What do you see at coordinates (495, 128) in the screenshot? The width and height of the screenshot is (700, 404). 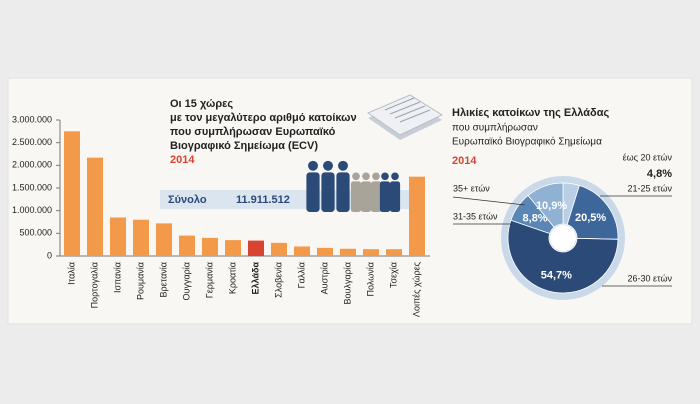 I see `donut-title: που συμπλήρωσαν` at bounding box center [495, 128].